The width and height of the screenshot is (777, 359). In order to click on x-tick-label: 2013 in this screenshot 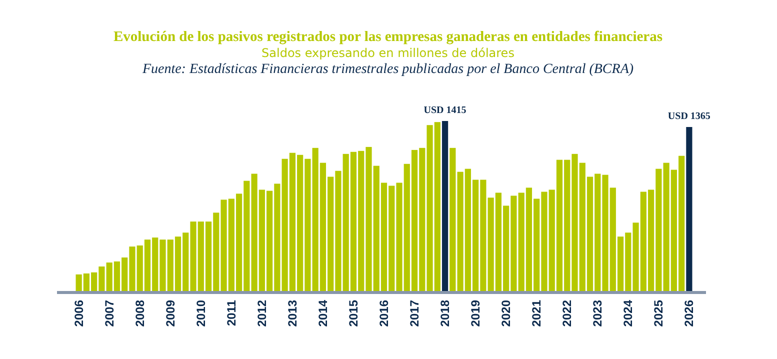, I will do `click(292, 313)`.